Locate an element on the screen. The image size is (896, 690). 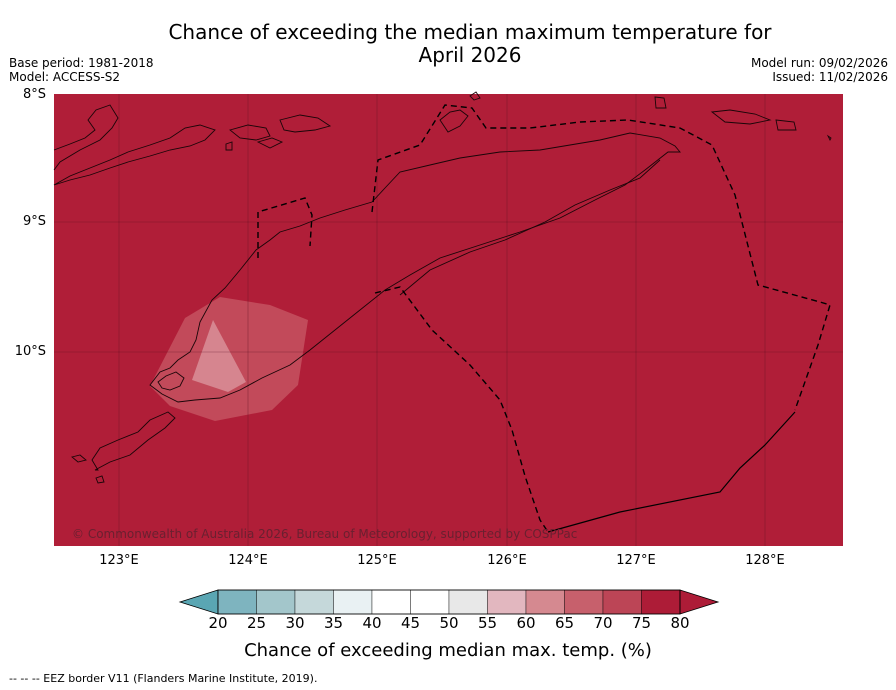
colorbar-tick-label: 80 is located at coordinates (680, 623).